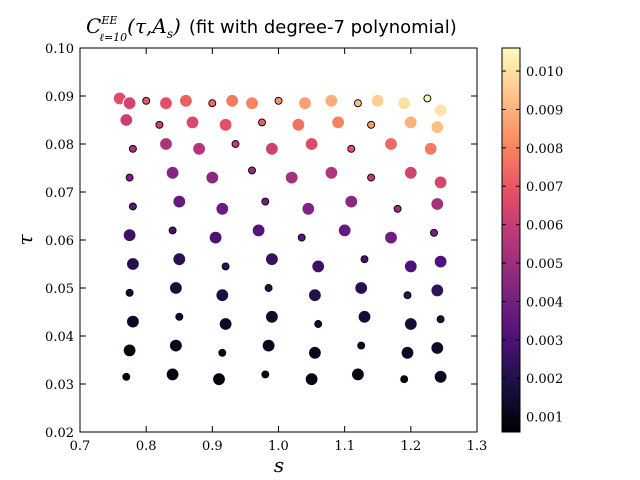 This screenshot has width=640, height=480. Describe the element at coordinates (279, 465) in the screenshot. I see `x-axis-label: s` at that location.